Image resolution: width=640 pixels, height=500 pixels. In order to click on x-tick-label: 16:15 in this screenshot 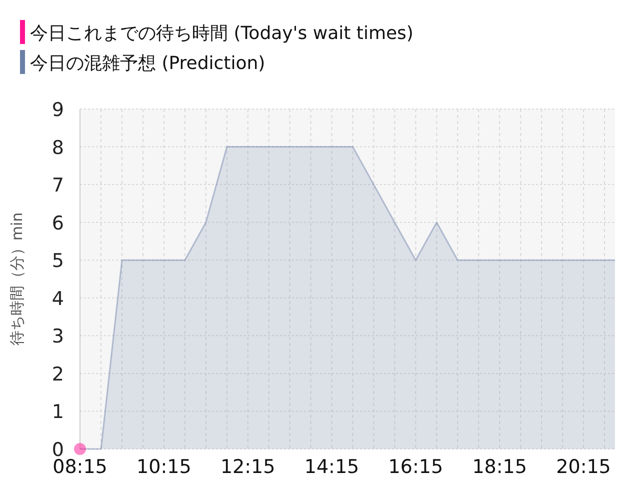, I will do `click(416, 467)`.